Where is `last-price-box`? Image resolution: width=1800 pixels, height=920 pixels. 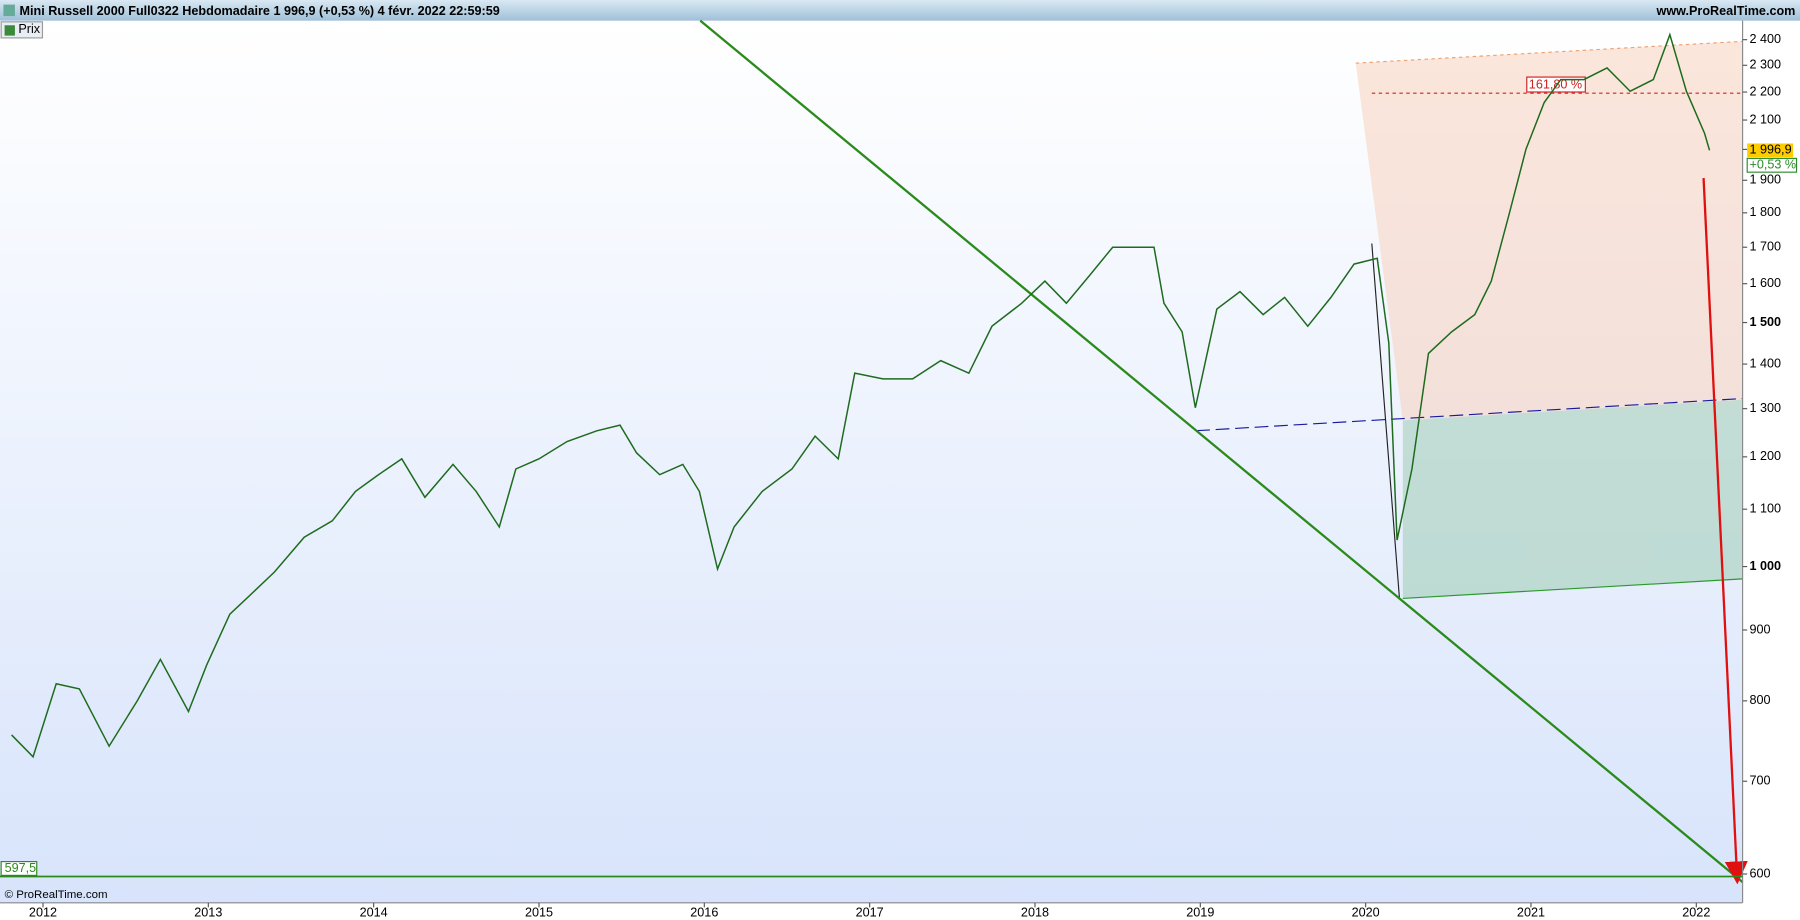 last-price-box is located at coordinates (1770, 150).